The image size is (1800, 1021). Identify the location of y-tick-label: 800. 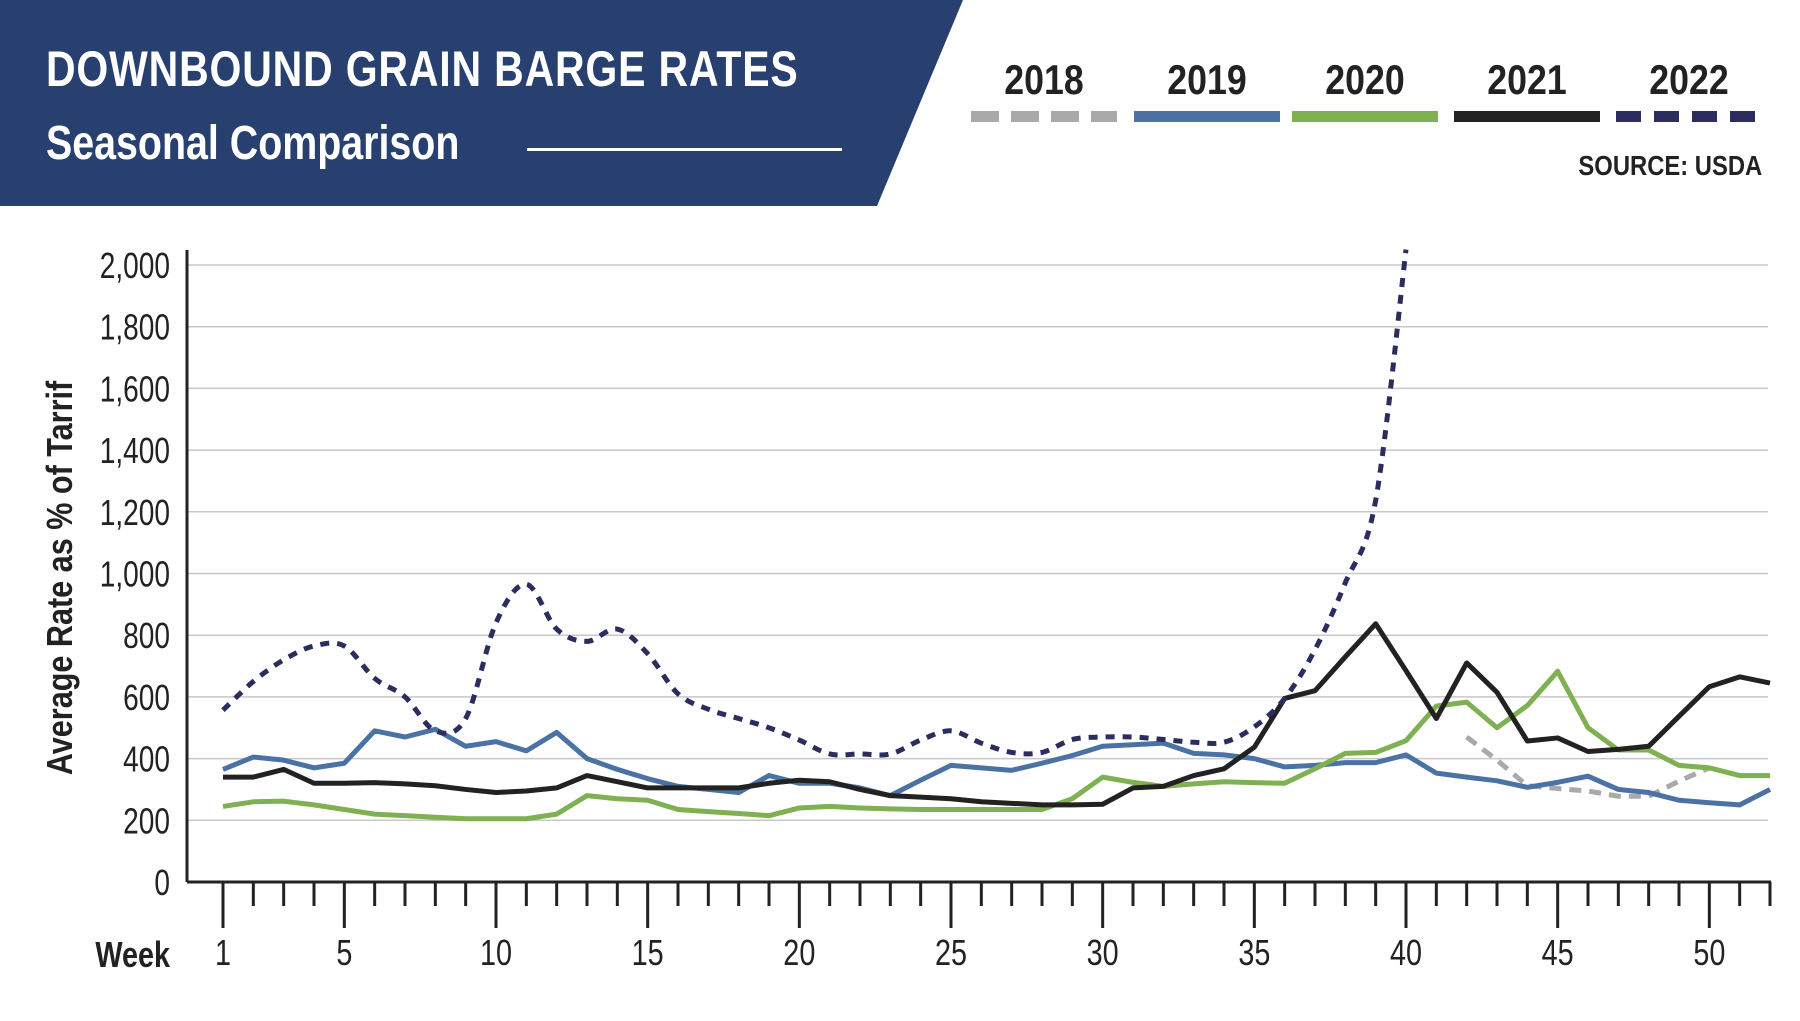
(146, 636).